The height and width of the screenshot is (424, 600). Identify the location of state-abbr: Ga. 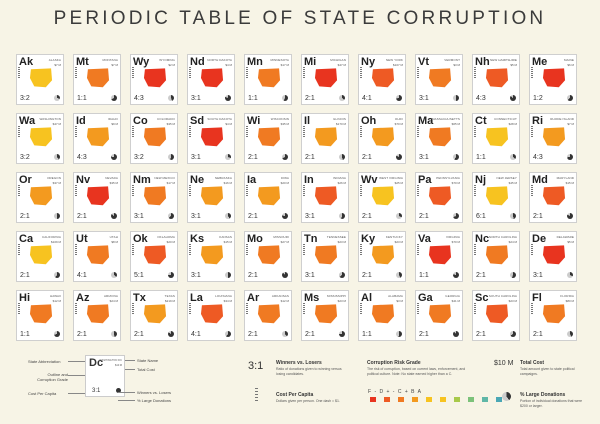
(425, 298).